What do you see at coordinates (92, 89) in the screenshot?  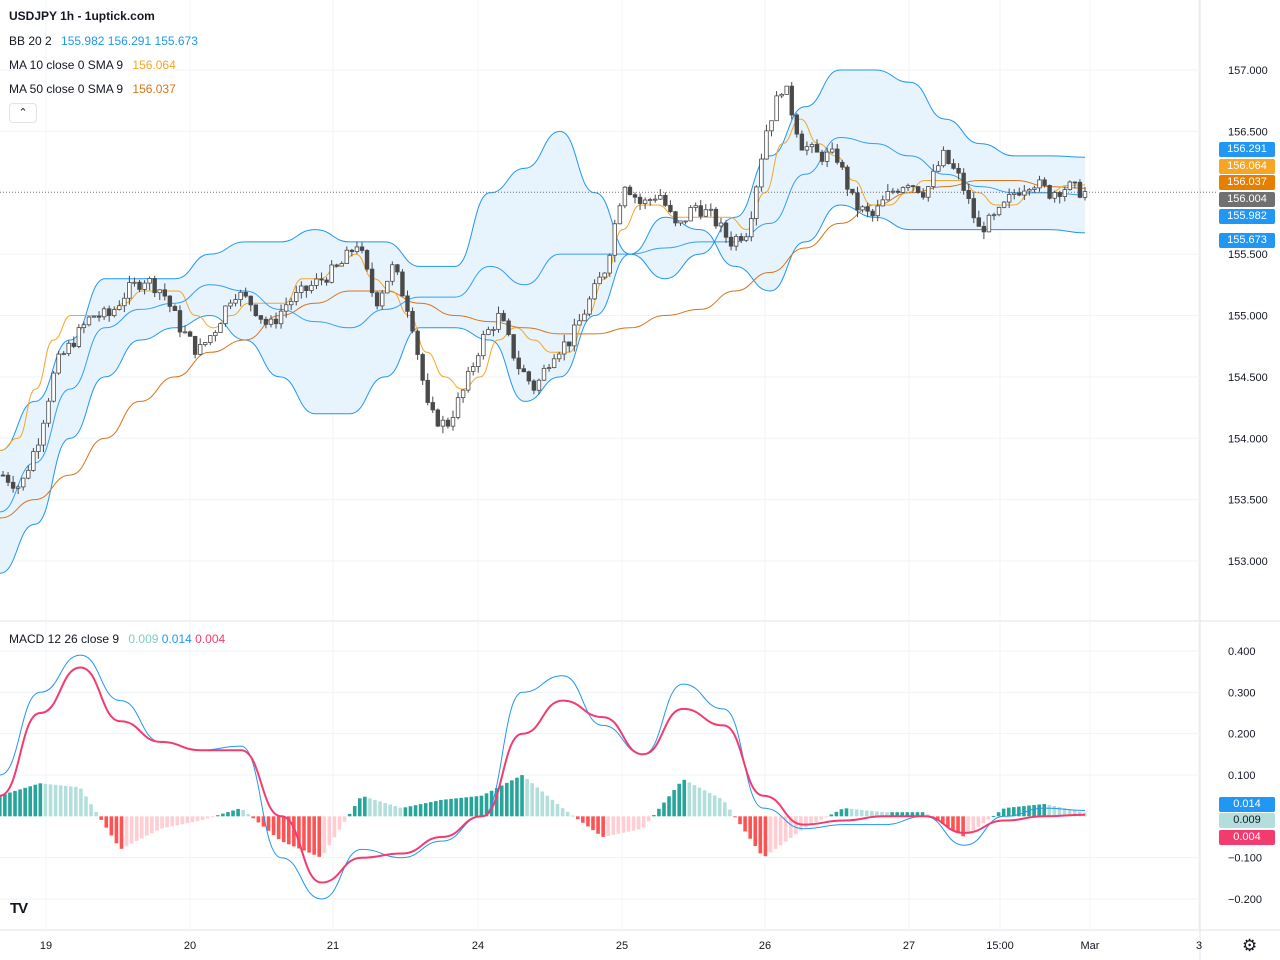 I see `ma50-legend: MA 50 close 0 SMA 9 156.037` at bounding box center [92, 89].